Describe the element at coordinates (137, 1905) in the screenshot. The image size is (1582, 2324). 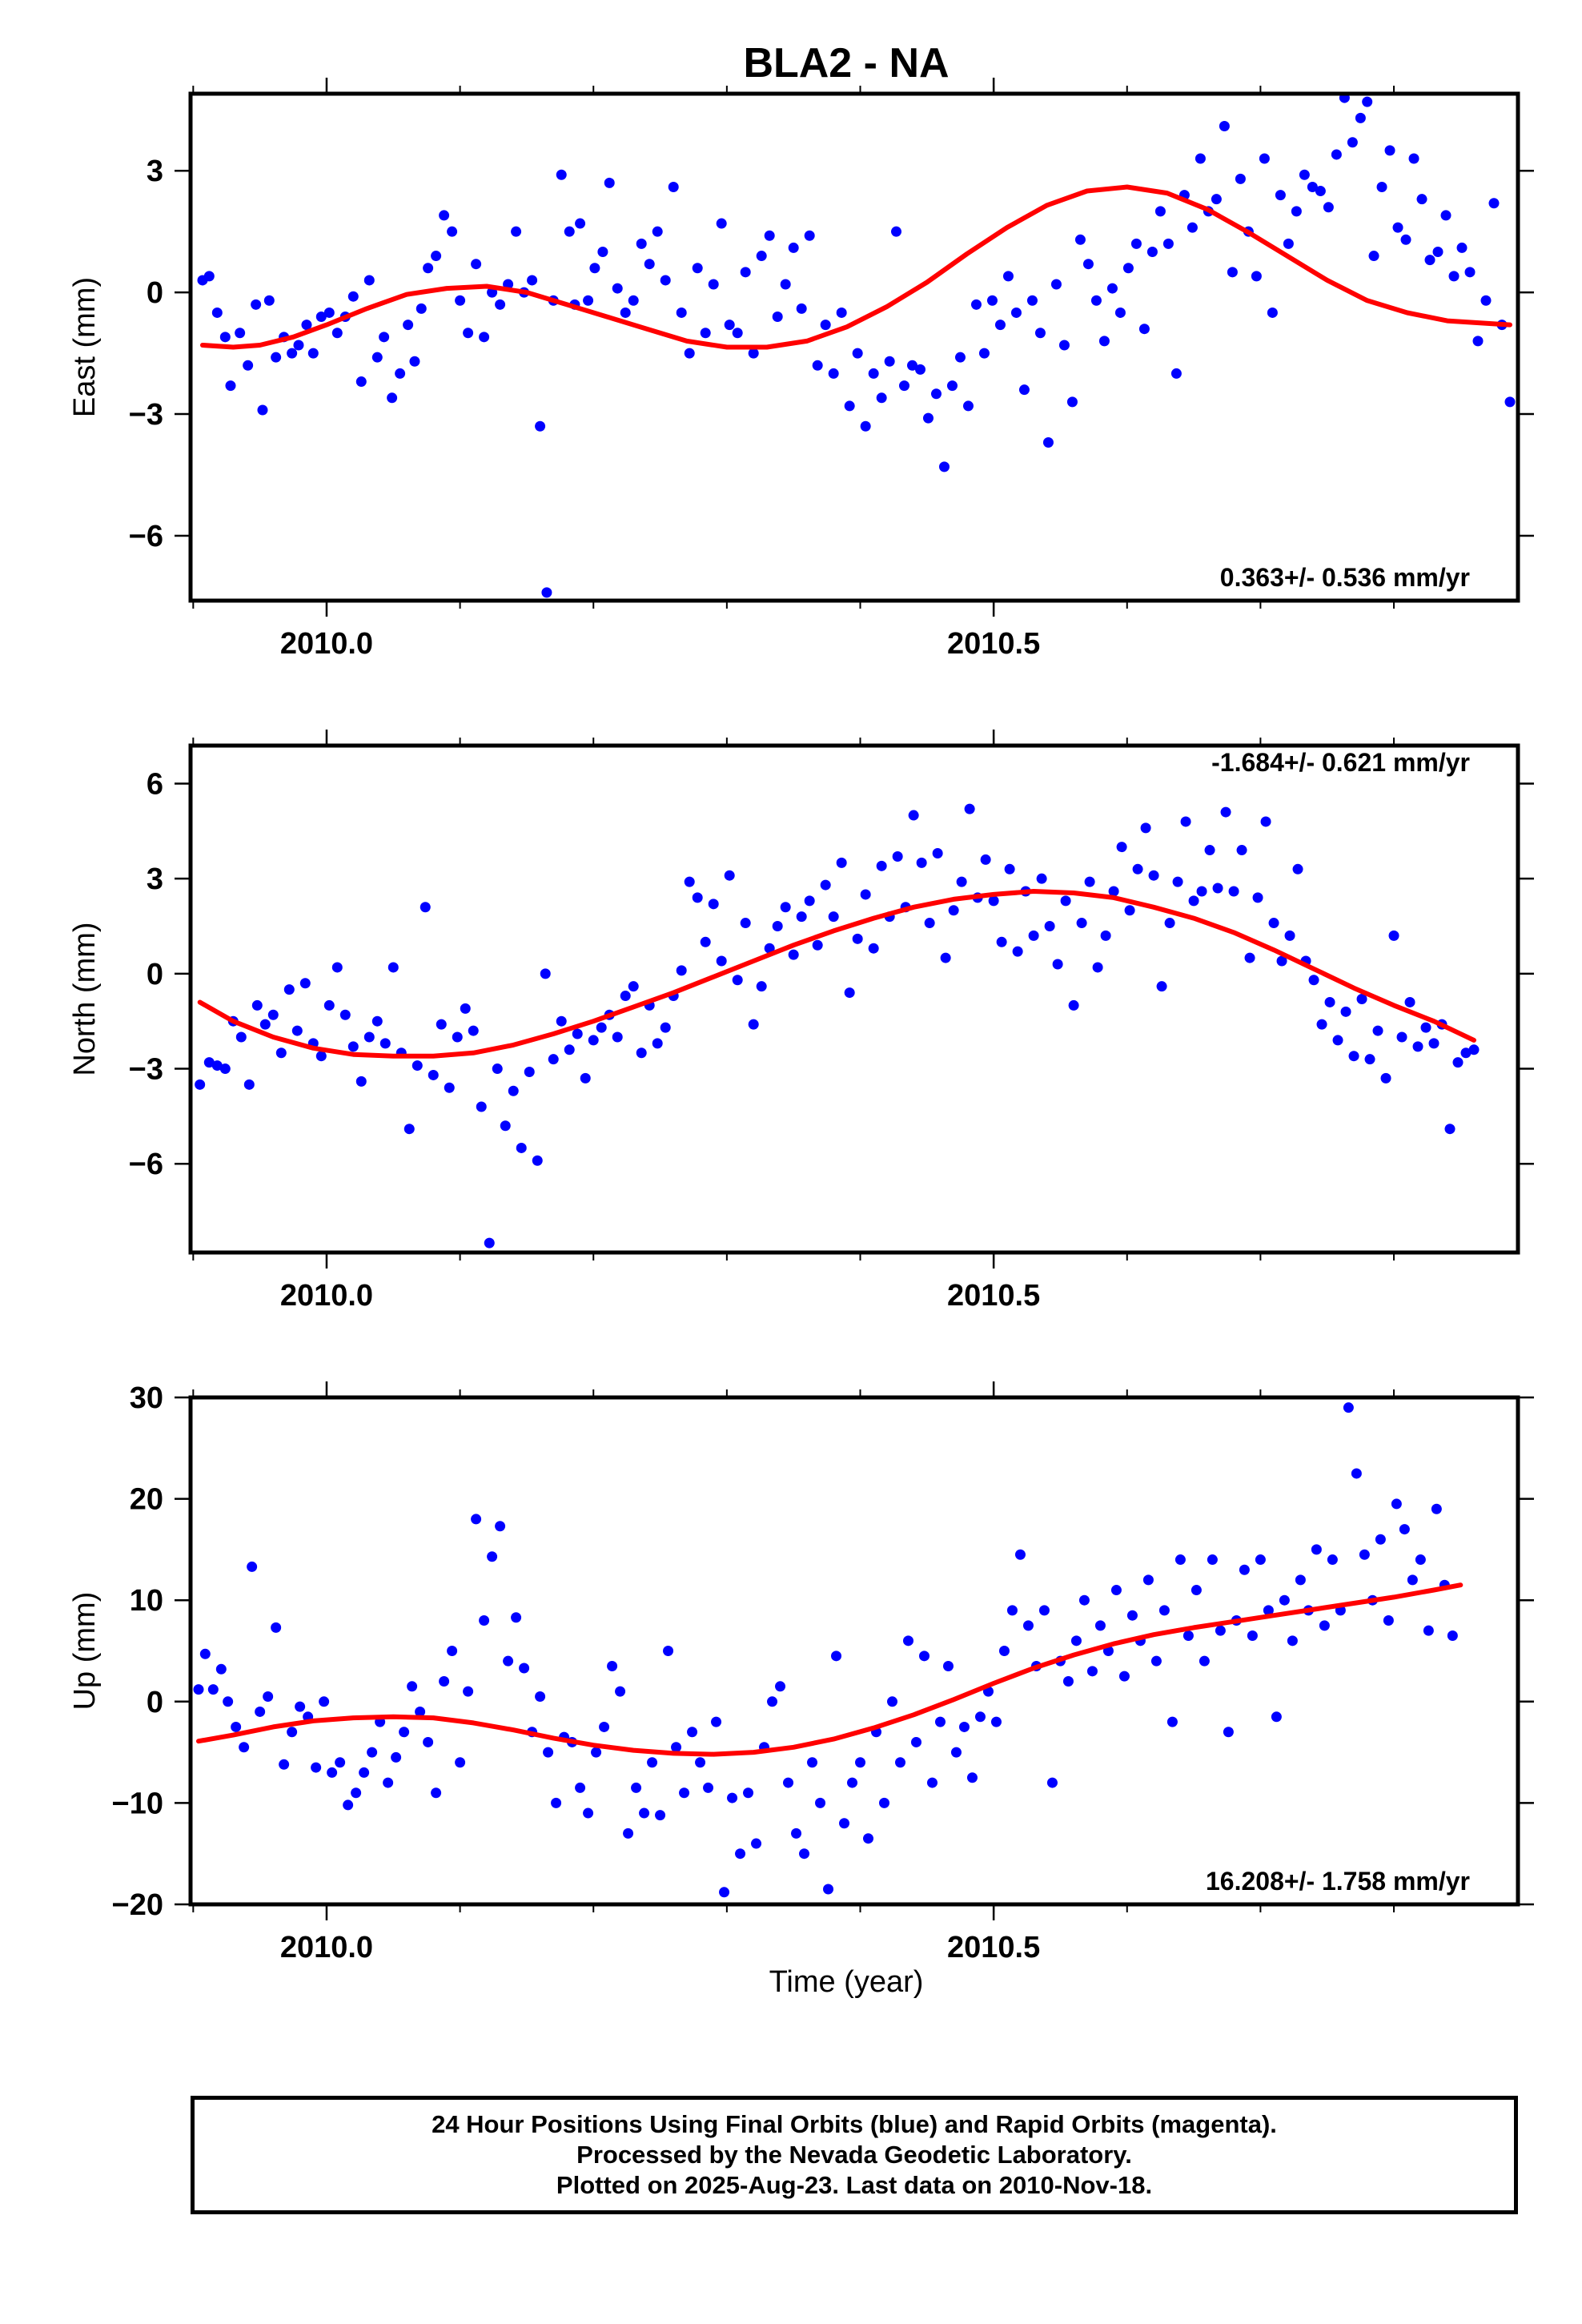
I see `y-tick-label: −20` at that location.